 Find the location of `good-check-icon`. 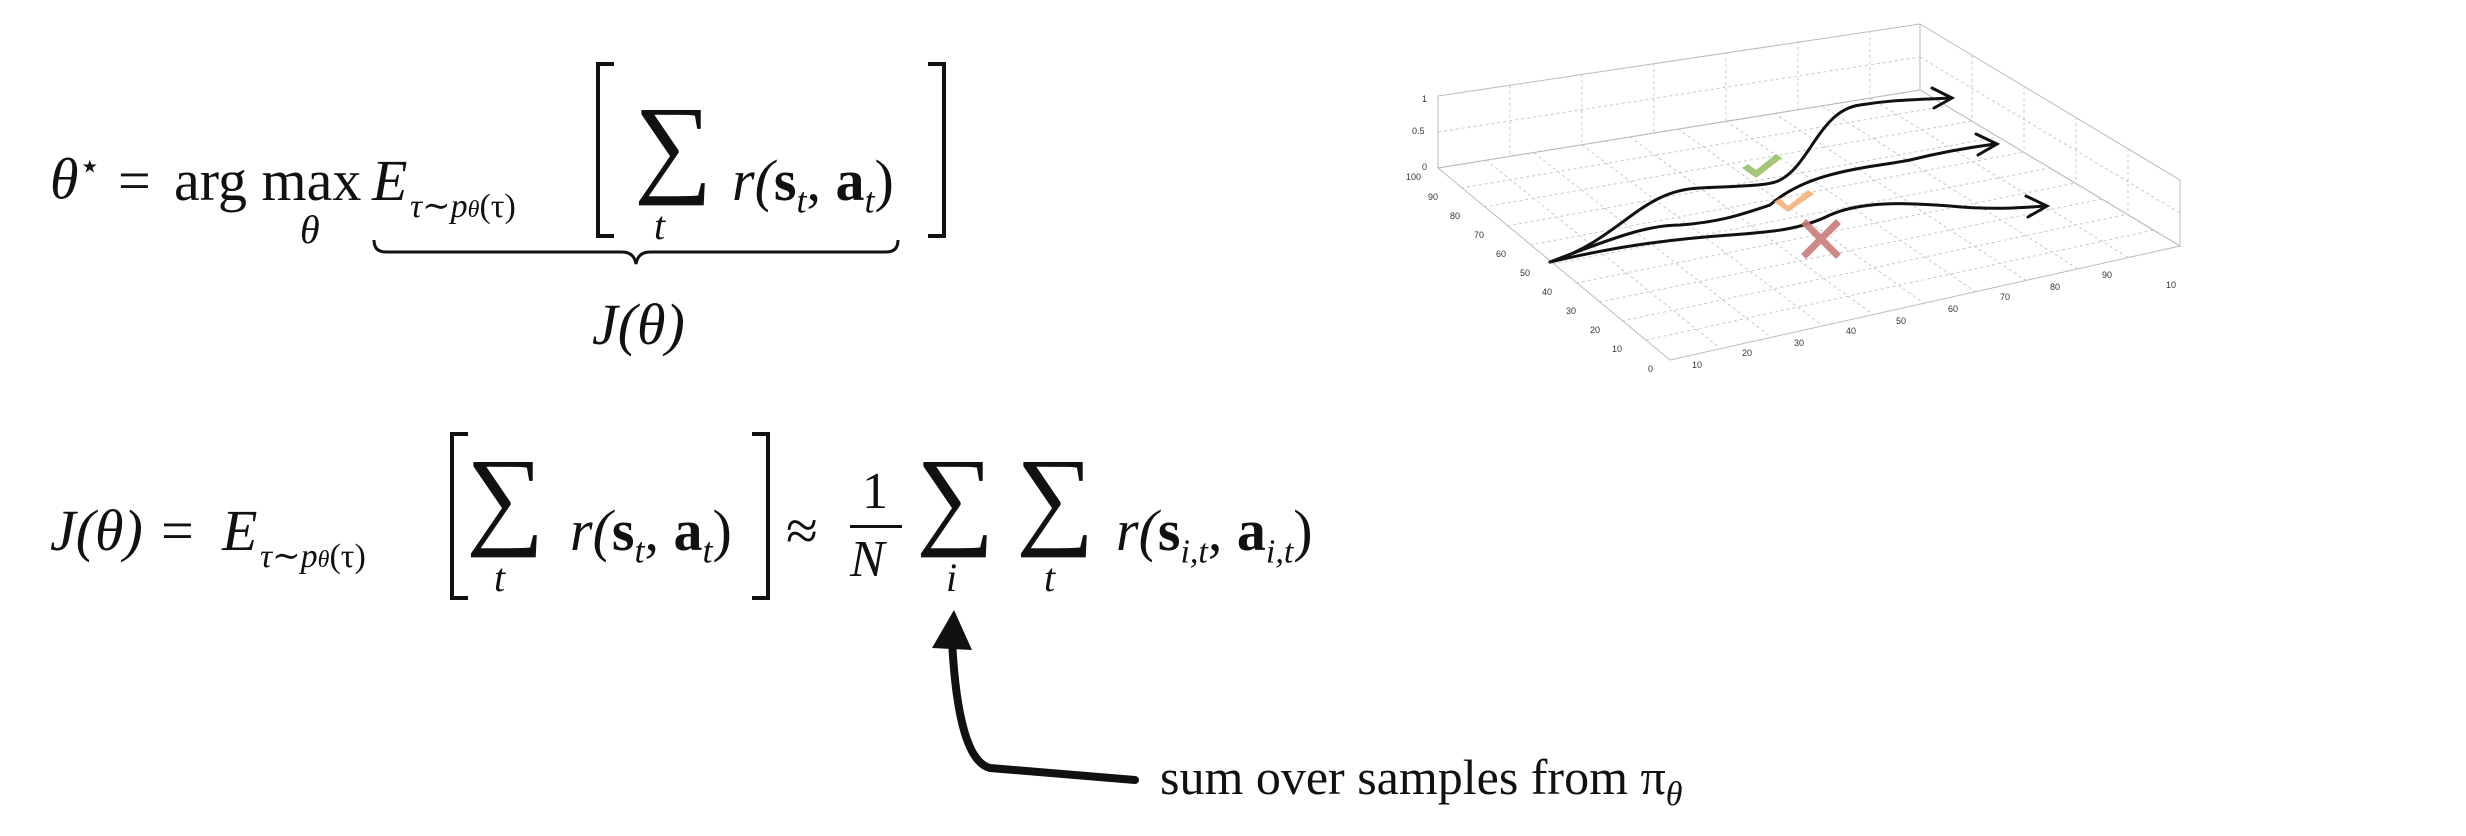

good-check-icon is located at coordinates (1762, 166).